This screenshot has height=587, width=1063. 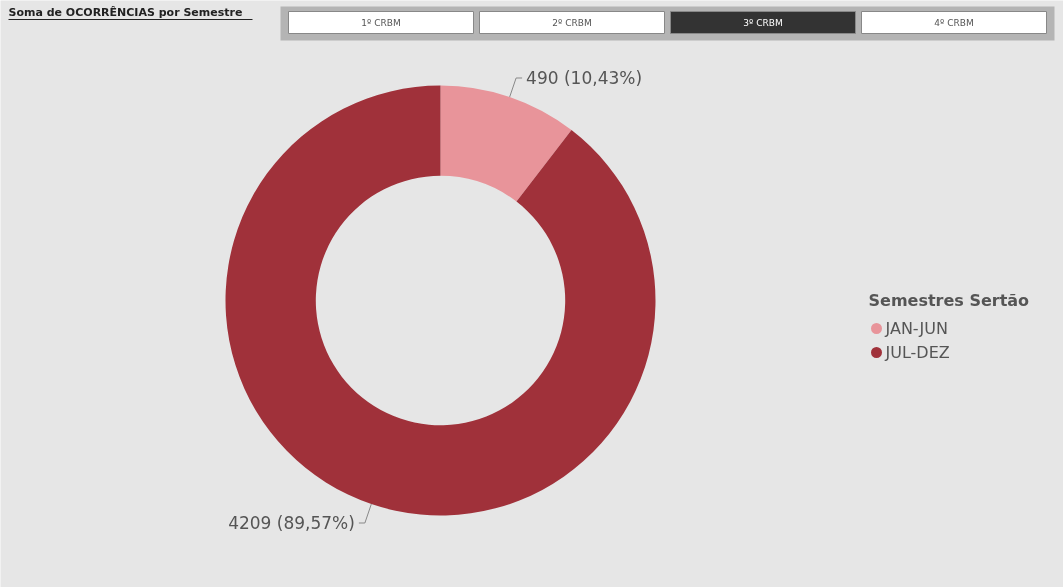 I want to click on legend-label: JUL-DEZ, so click(x=917, y=352).